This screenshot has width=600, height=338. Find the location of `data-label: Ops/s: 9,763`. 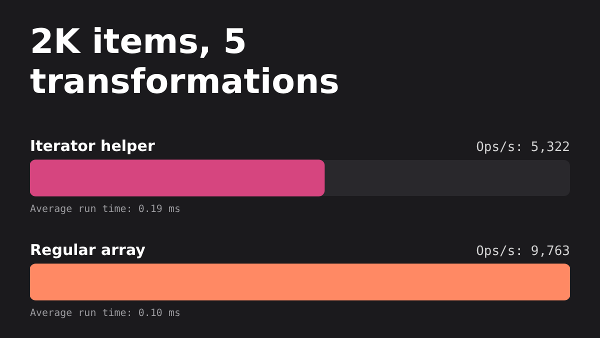

data-label: Ops/s: 9,763 is located at coordinates (523, 251).